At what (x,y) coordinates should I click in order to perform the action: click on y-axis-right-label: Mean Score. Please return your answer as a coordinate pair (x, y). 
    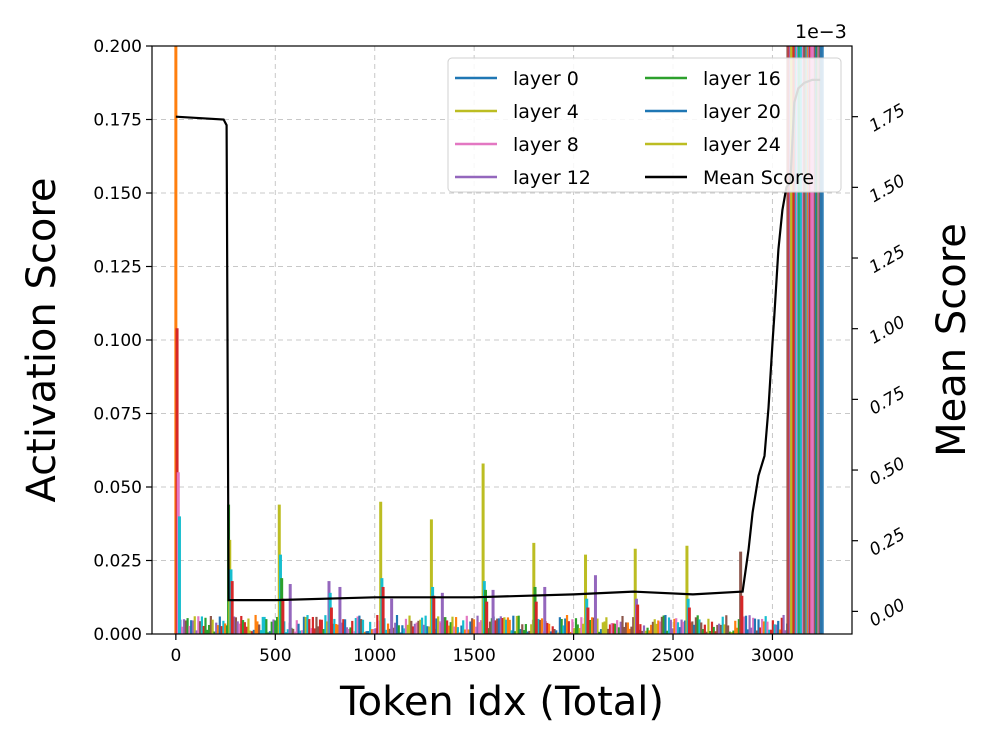
    Looking at the image, I should click on (952, 340).